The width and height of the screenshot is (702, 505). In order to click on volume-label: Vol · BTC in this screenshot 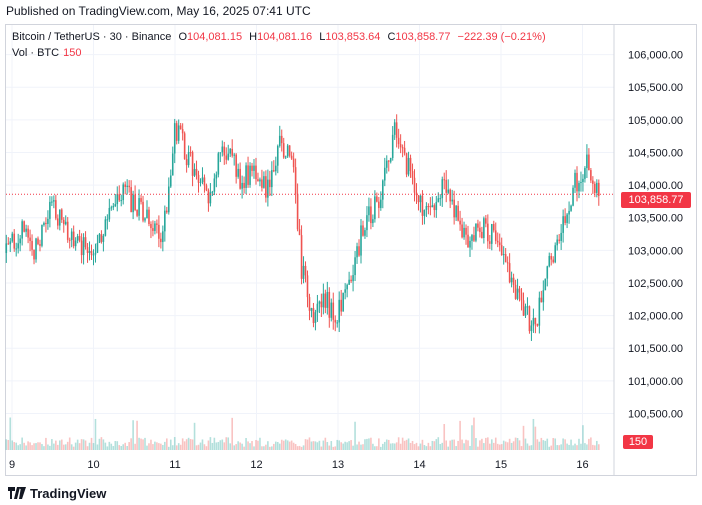, I will do `click(36, 53)`.